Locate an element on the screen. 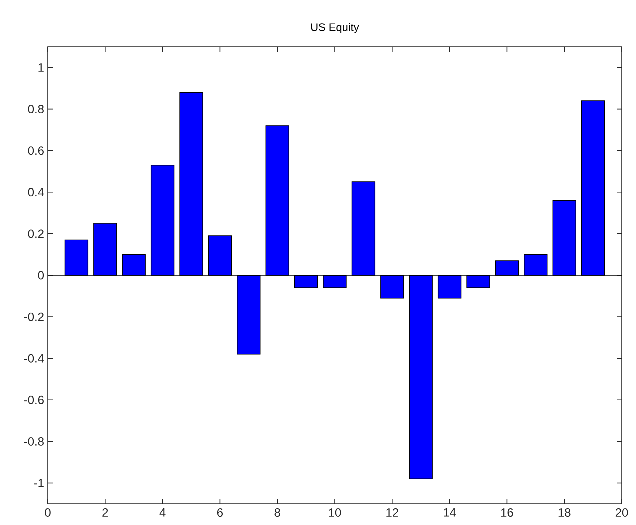 The height and width of the screenshot is (525, 636). x-tick-label: 4 is located at coordinates (163, 512).